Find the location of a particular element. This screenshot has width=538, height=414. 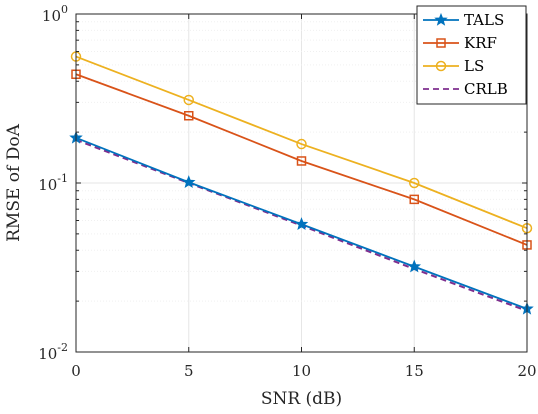

legend-marker-tals is located at coordinates (441, 19).